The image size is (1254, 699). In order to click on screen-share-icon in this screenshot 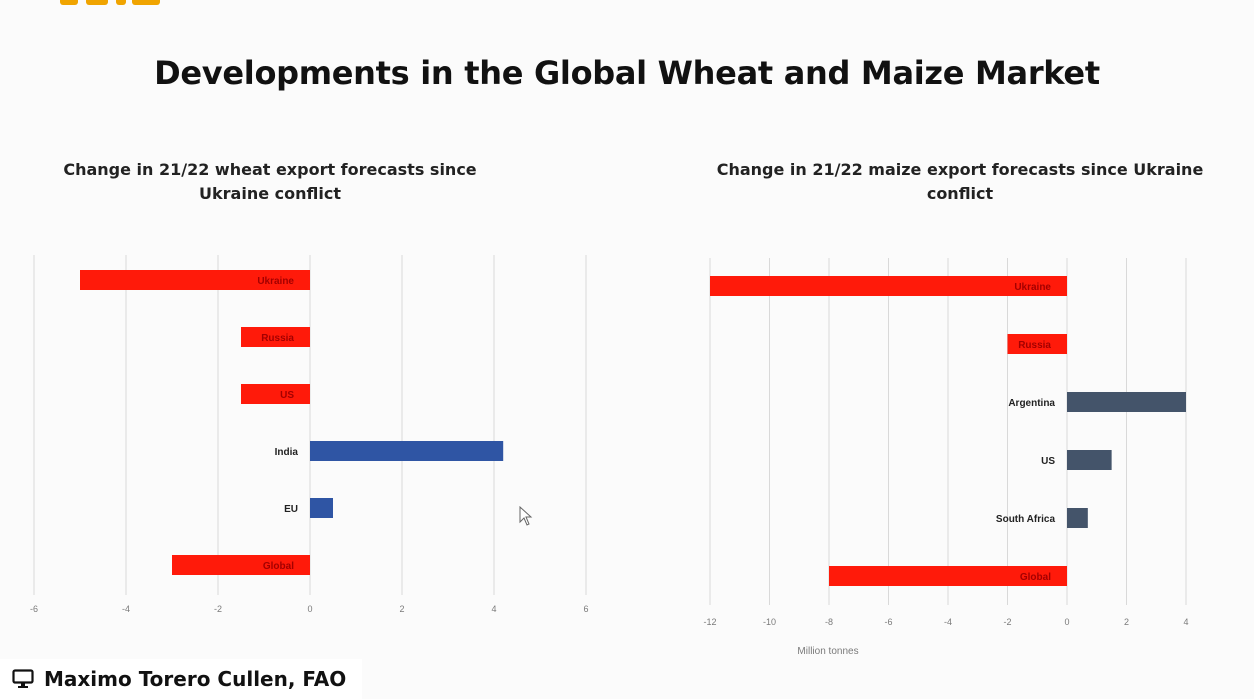, I will do `click(23, 678)`.